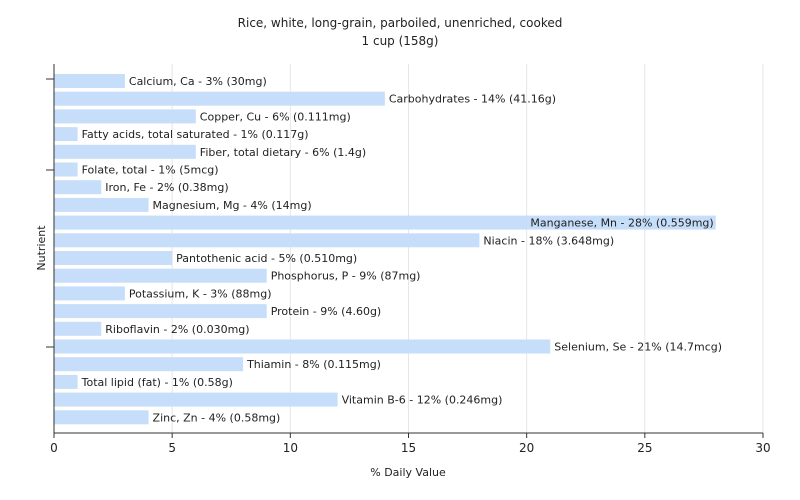  Describe the element at coordinates (548, 240) in the screenshot. I see `bar-label: Niacin - 18% (3.648mg)` at that location.